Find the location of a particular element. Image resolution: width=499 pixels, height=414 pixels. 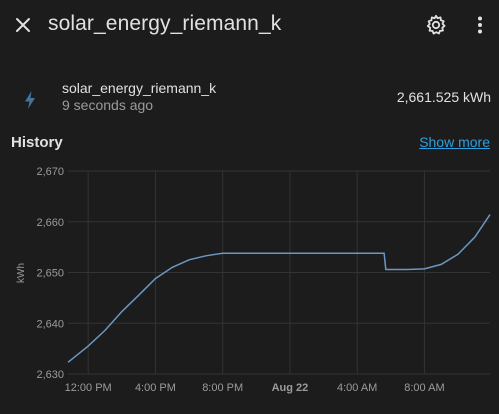

history-title: History is located at coordinates (37, 142).